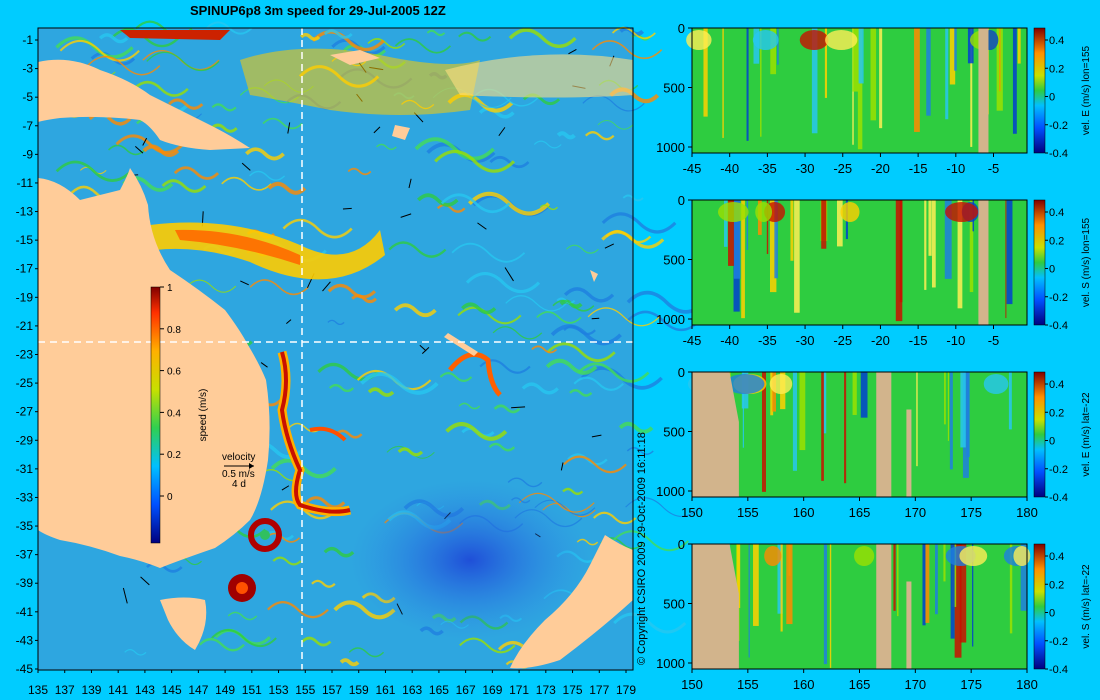 This screenshot has width=1100, height=700. I want to click on section-ylabel: vel. E (m/s) lat=-22, so click(1086, 434).